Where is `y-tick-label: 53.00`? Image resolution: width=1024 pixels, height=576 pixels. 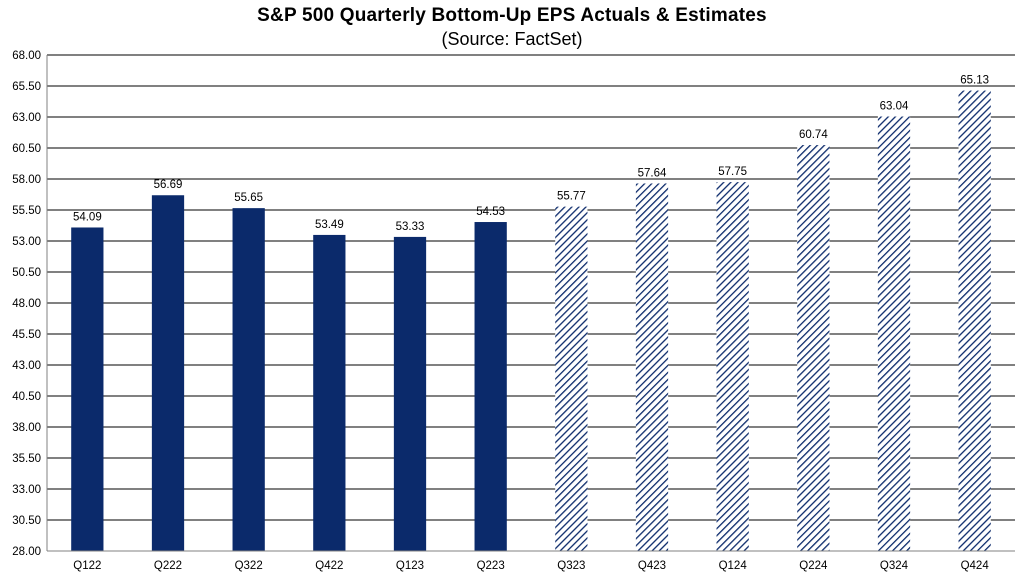 y-tick-label: 53.00 is located at coordinates (26, 242).